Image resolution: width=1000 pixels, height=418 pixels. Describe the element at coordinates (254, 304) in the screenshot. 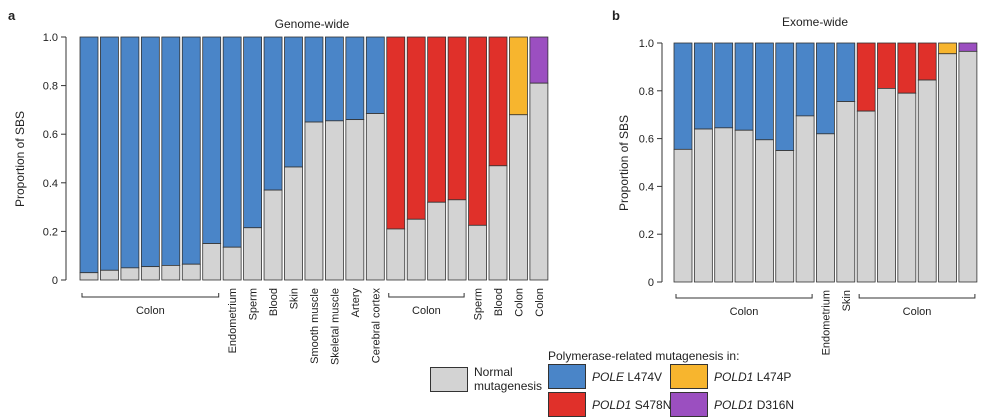

I see `panel-a-category-label-8: Sperm` at that location.